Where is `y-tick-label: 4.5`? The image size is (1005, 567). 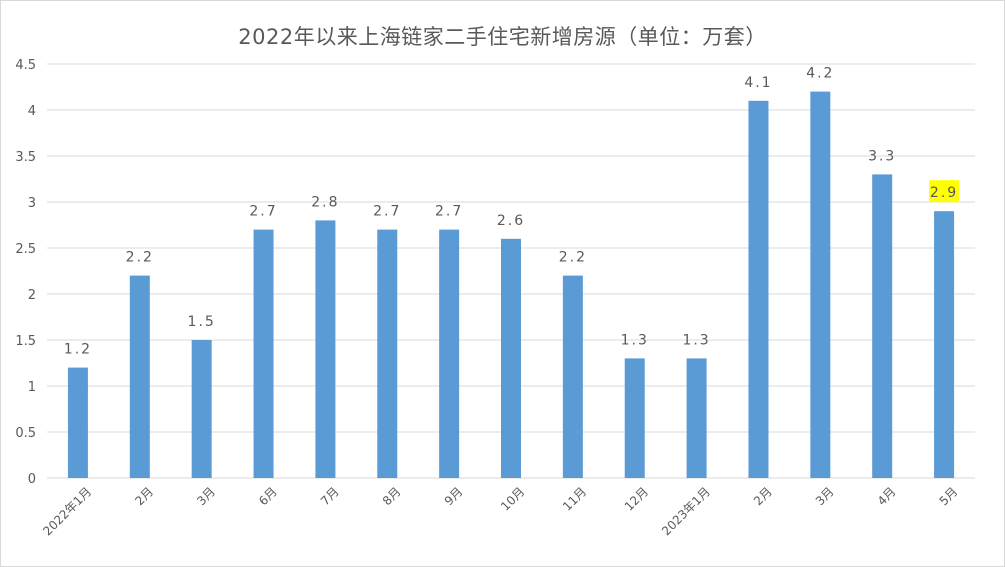 y-tick-label: 4.5 is located at coordinates (25, 65).